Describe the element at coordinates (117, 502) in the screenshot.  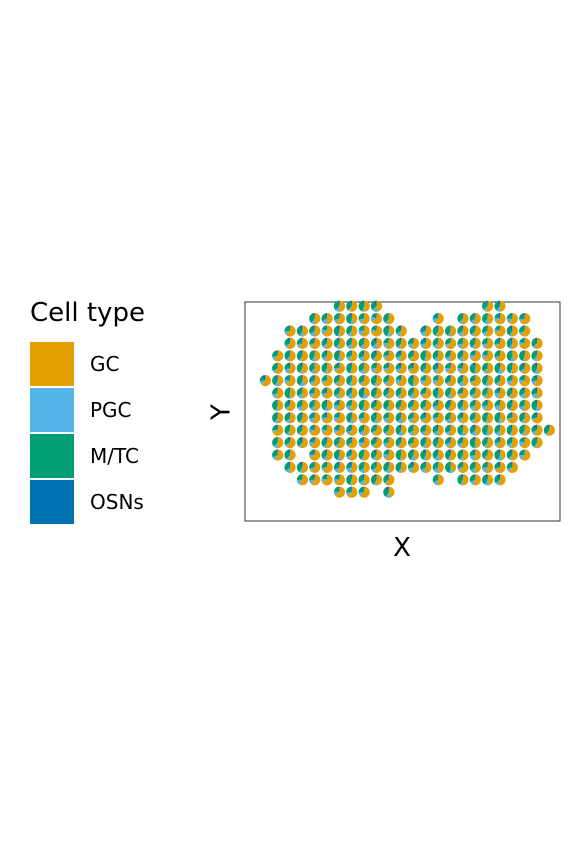
I see `legend-label-osns: OSNs` at that location.